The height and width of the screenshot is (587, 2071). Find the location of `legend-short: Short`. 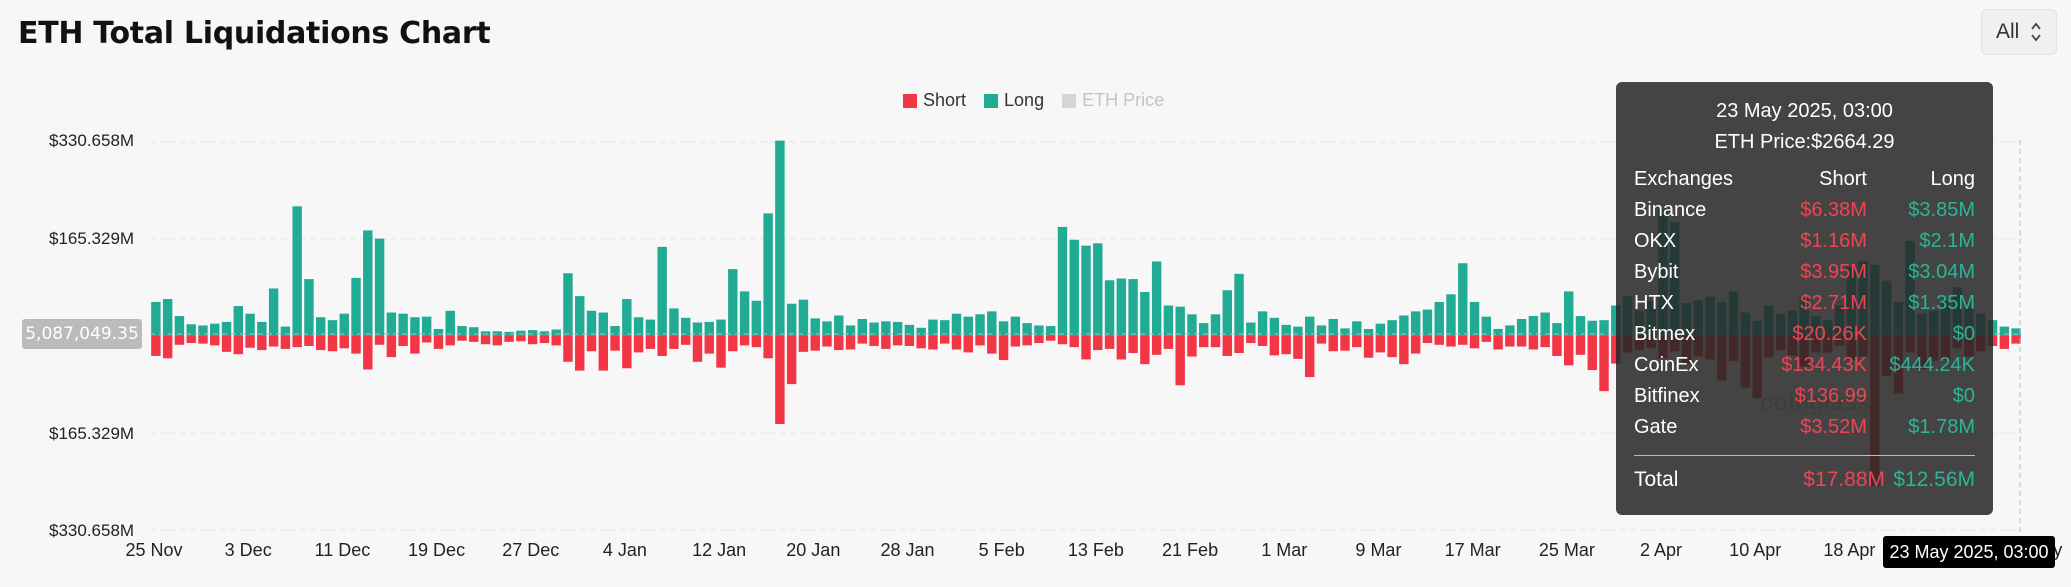

legend-short: Short is located at coordinates (934, 100).